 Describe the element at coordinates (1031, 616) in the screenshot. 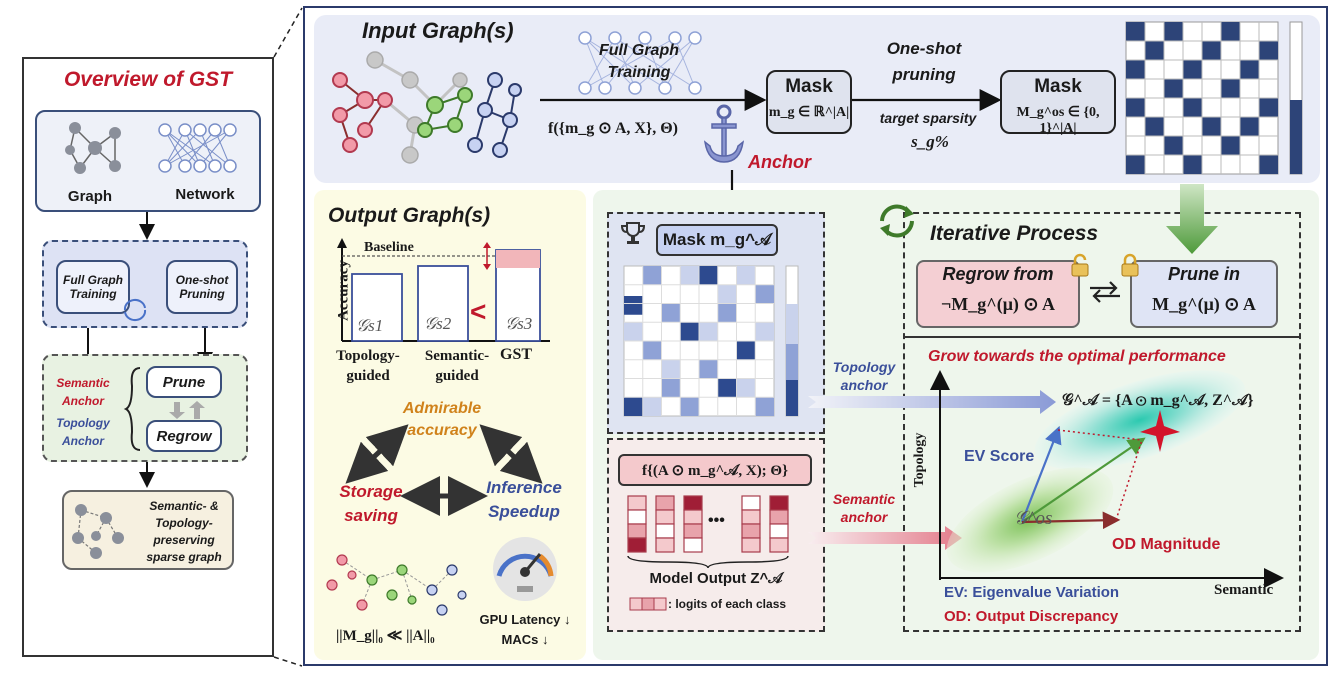

I see `od-definition: OD: Output Discrepancy` at that location.